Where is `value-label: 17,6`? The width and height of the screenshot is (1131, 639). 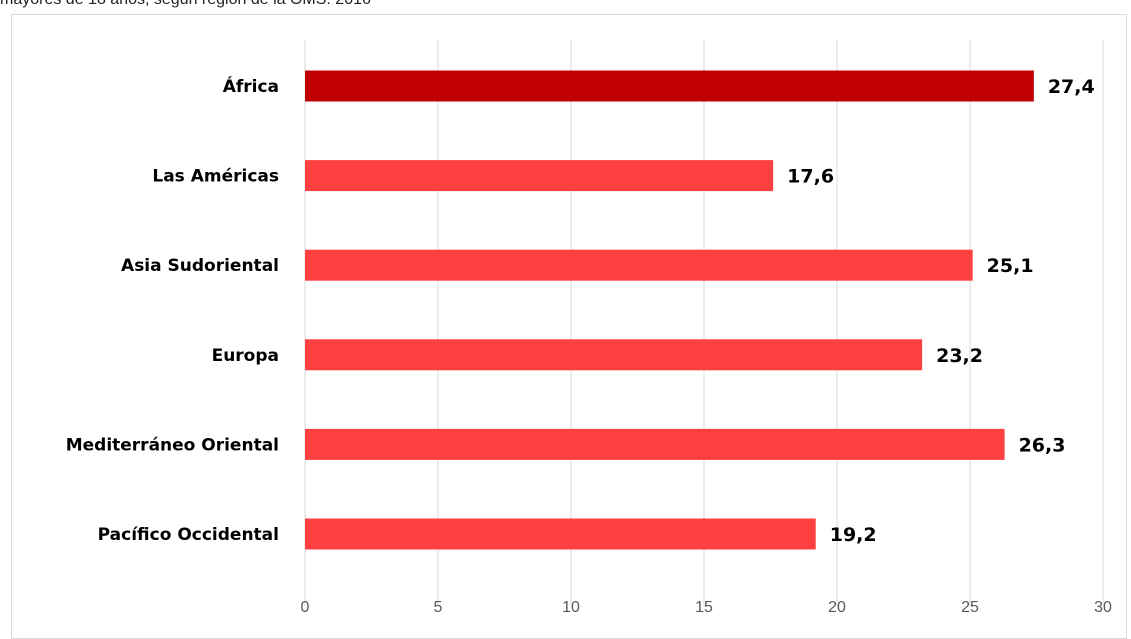 value-label: 17,6 is located at coordinates (810, 177).